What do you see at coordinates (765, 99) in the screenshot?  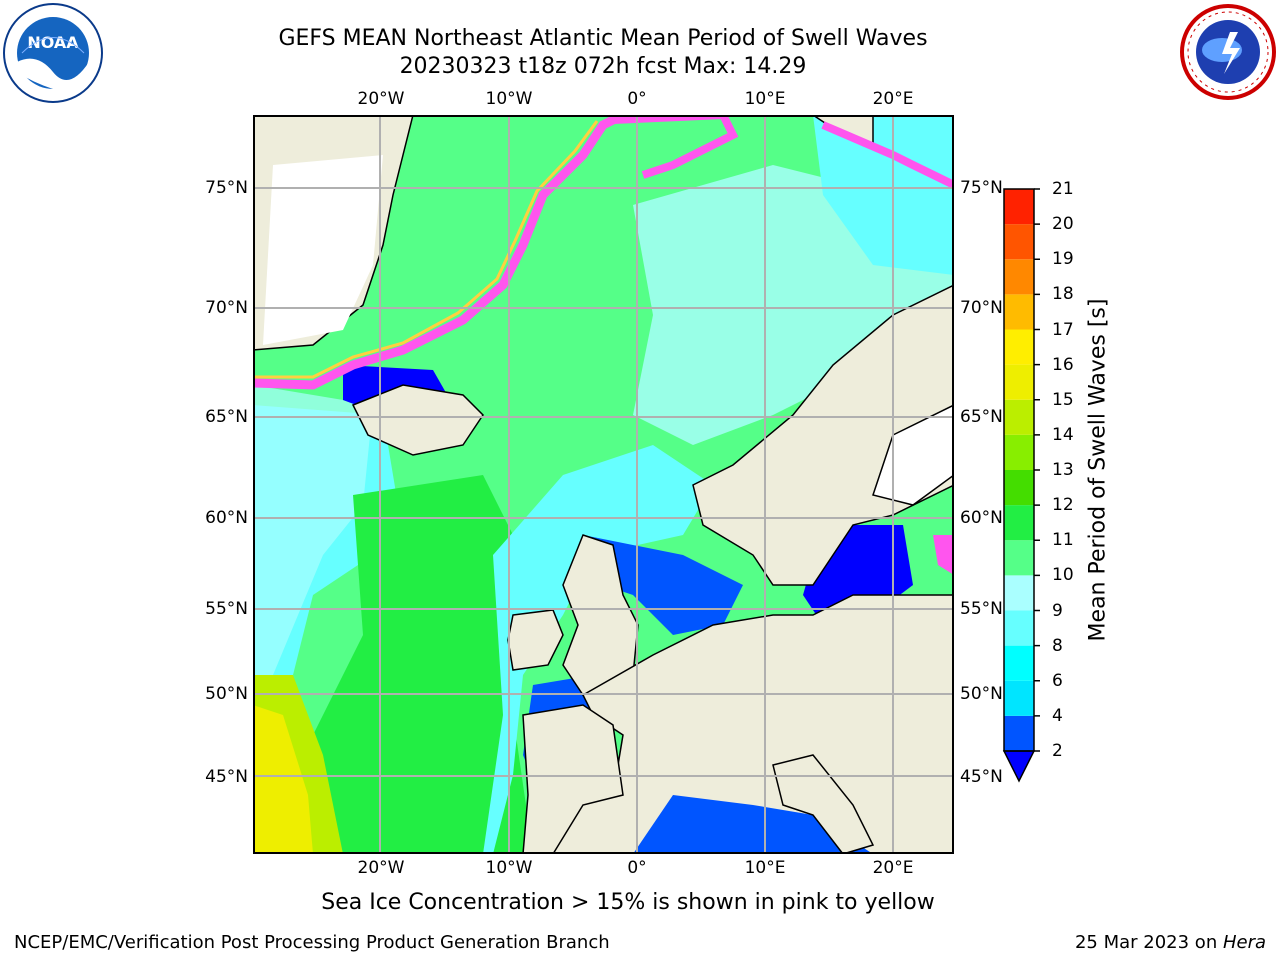 I see `lon-label-top: 10°E` at bounding box center [765, 99].